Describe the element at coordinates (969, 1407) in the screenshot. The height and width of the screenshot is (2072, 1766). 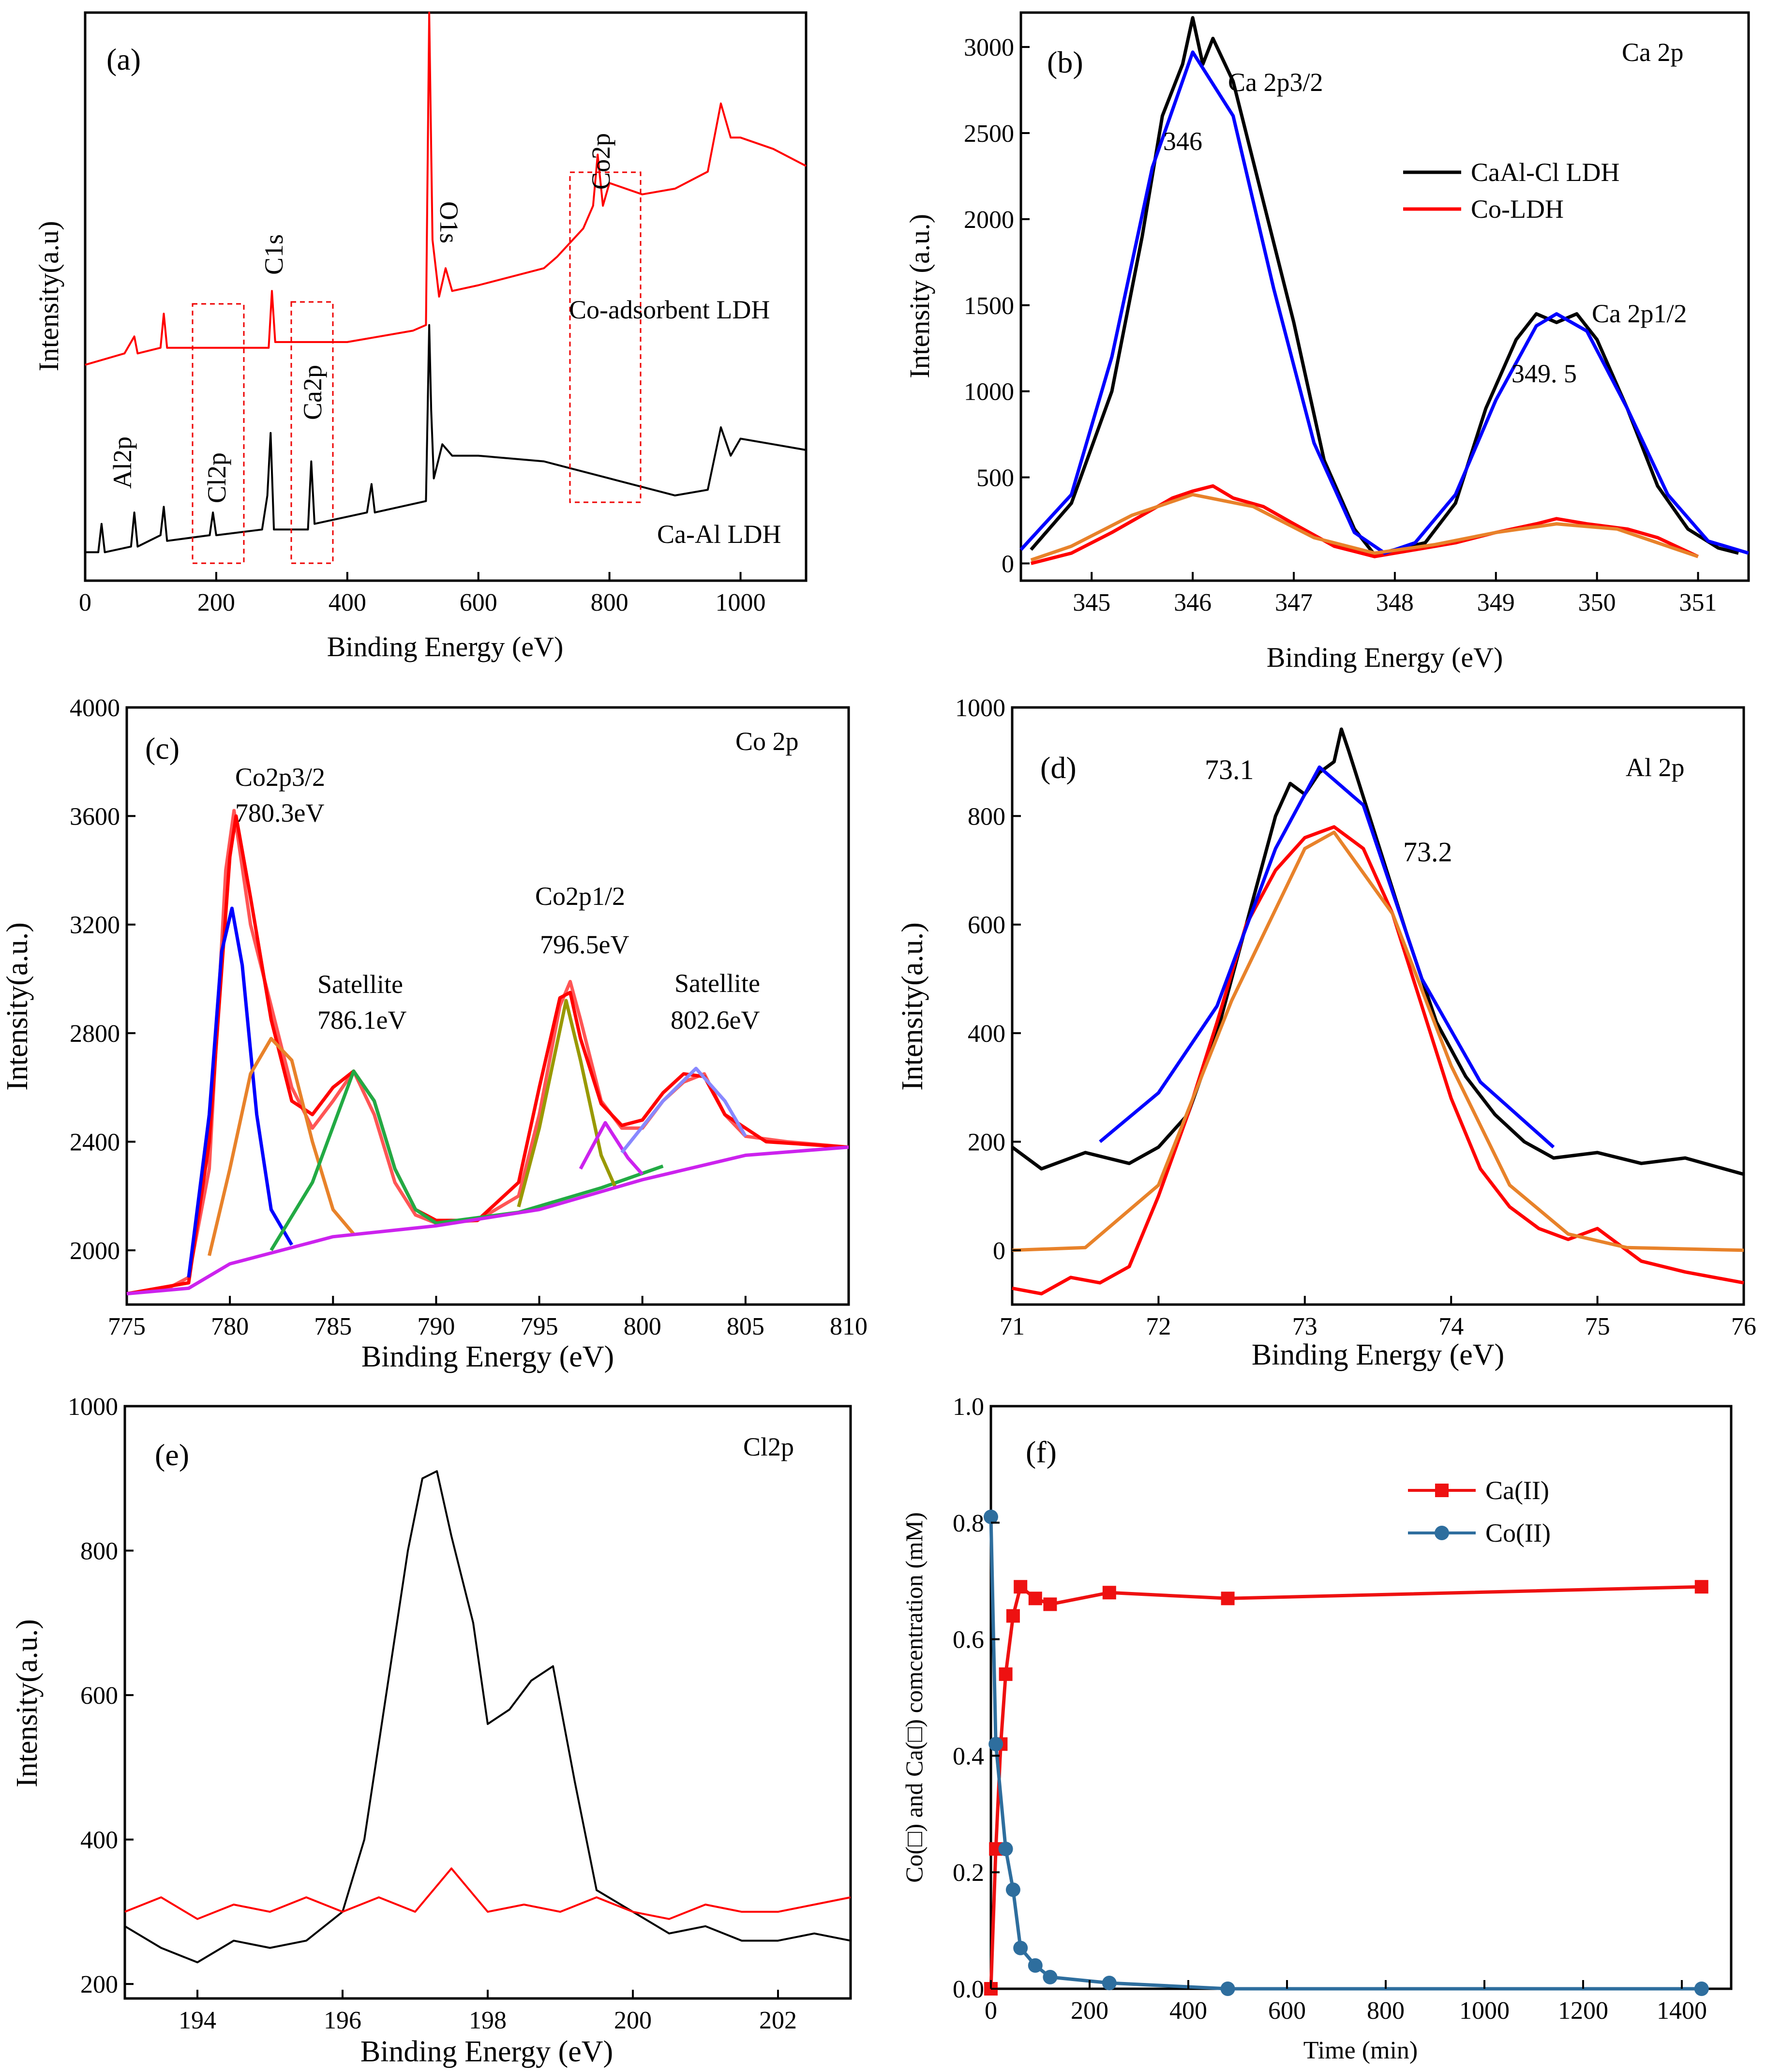
I see `y-tick-label-f-5: 1.0` at that location.